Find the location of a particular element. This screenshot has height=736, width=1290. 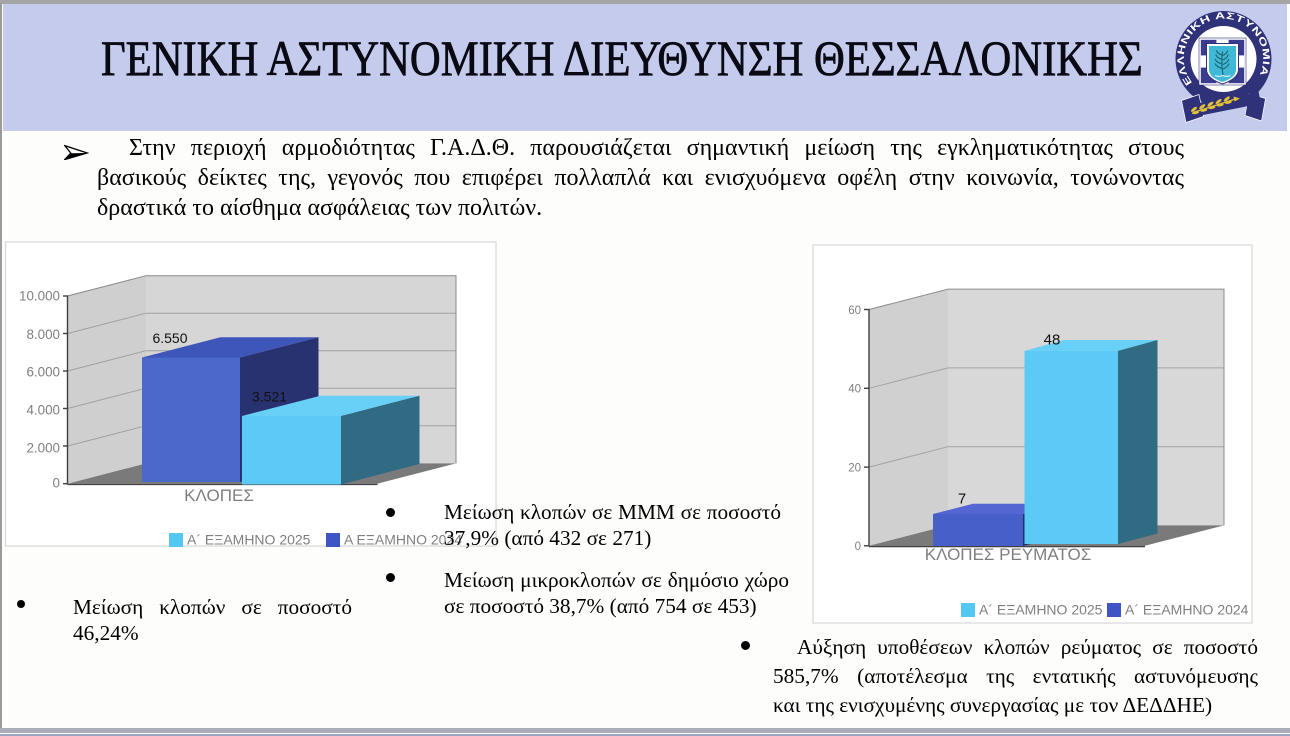

svg-text: 60 is located at coordinates (854, 311).